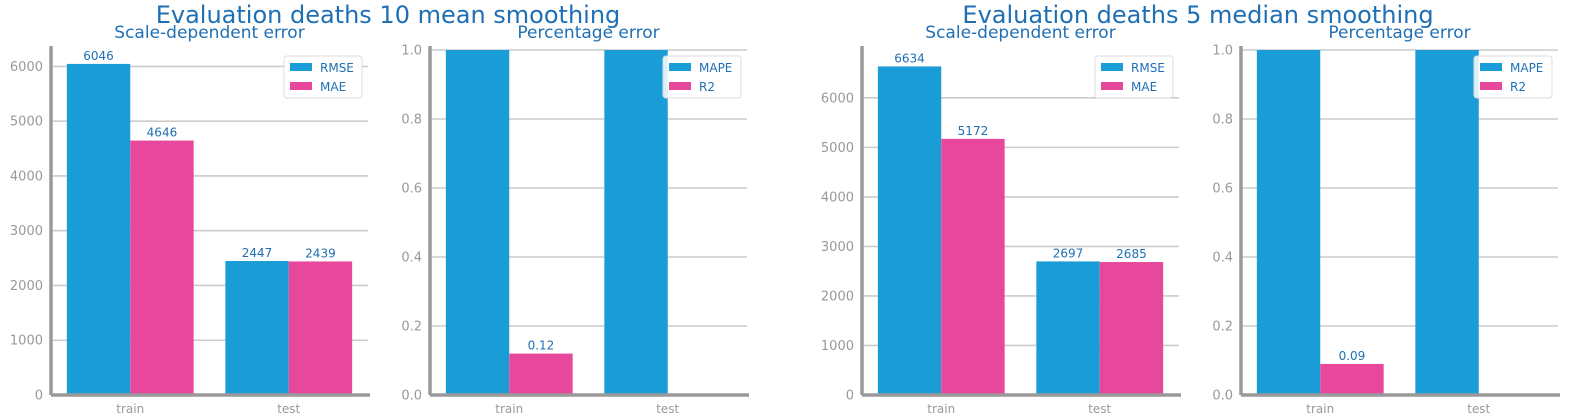 The width and height of the screenshot is (1572, 420). What do you see at coordinates (1352, 356) in the screenshot?
I see `data-label: 0.09` at bounding box center [1352, 356].